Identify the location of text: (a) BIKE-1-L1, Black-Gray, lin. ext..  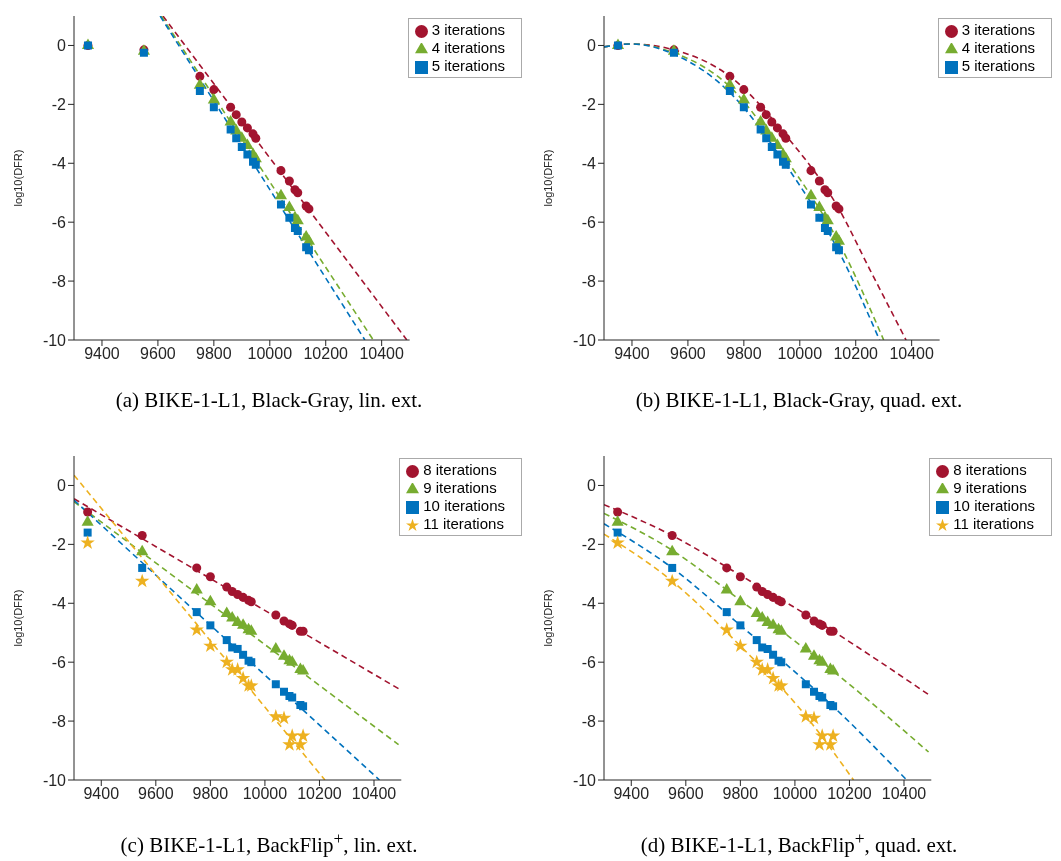
(269, 400).